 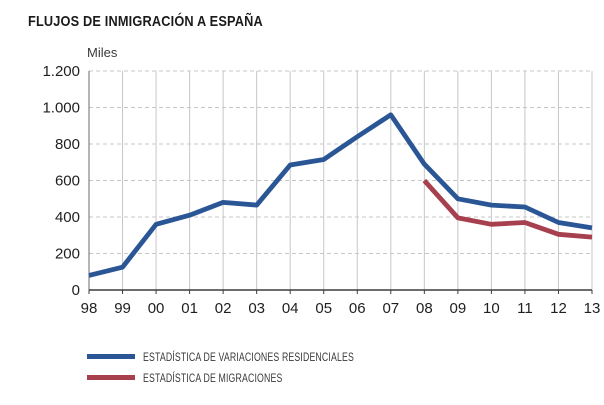 What do you see at coordinates (61, 108) in the screenshot?
I see `y-tick-label: 1.000` at bounding box center [61, 108].